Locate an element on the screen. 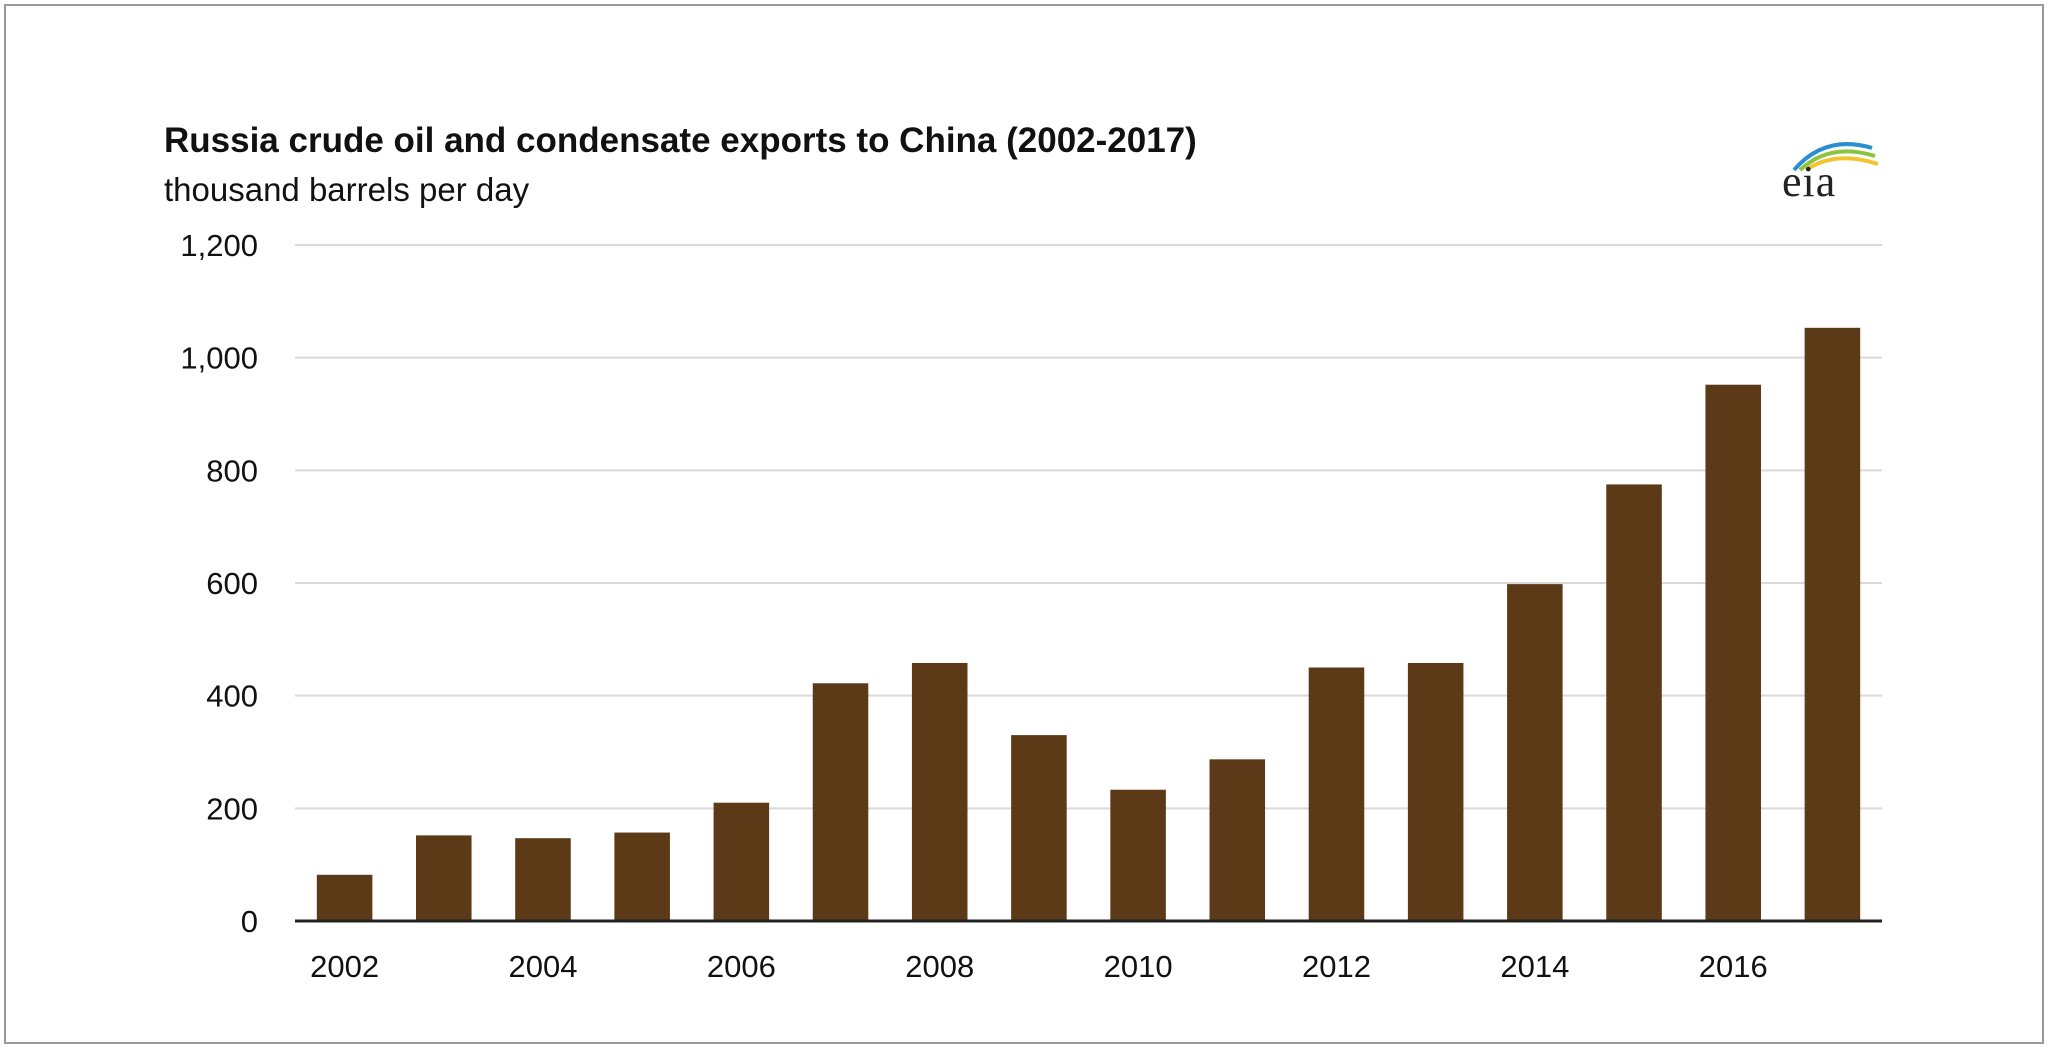 This screenshot has height=1048, width=2048. chart-subtitle: thousand barrels per day is located at coordinates (347, 189).